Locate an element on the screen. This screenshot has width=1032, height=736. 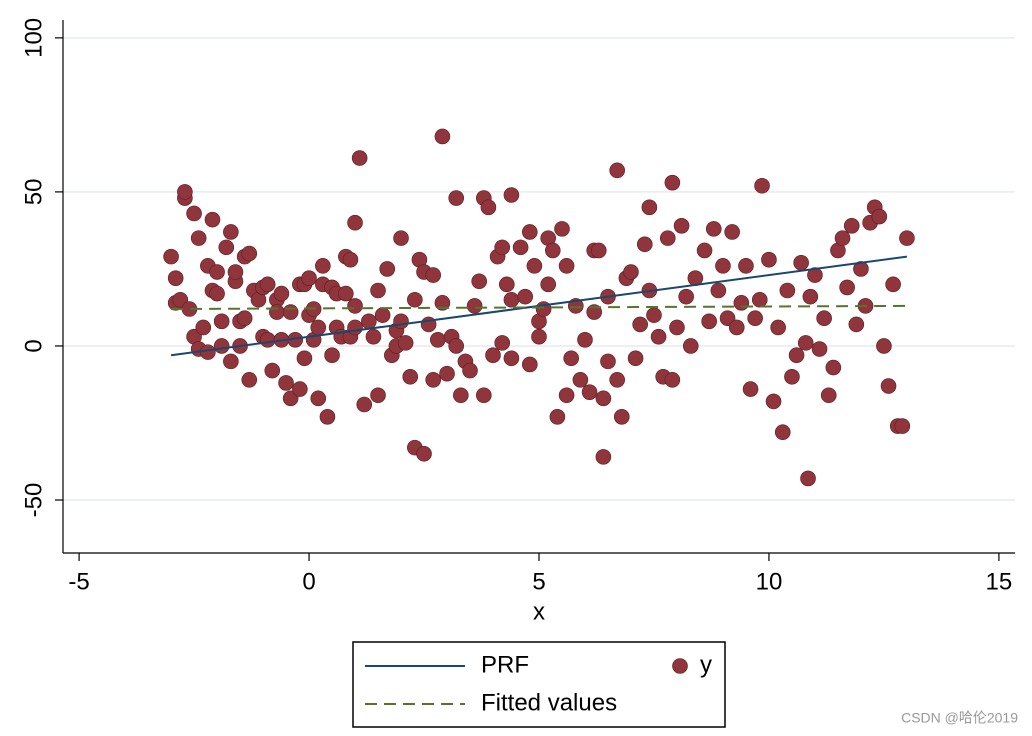
legend-box is located at coordinates (539, 684).